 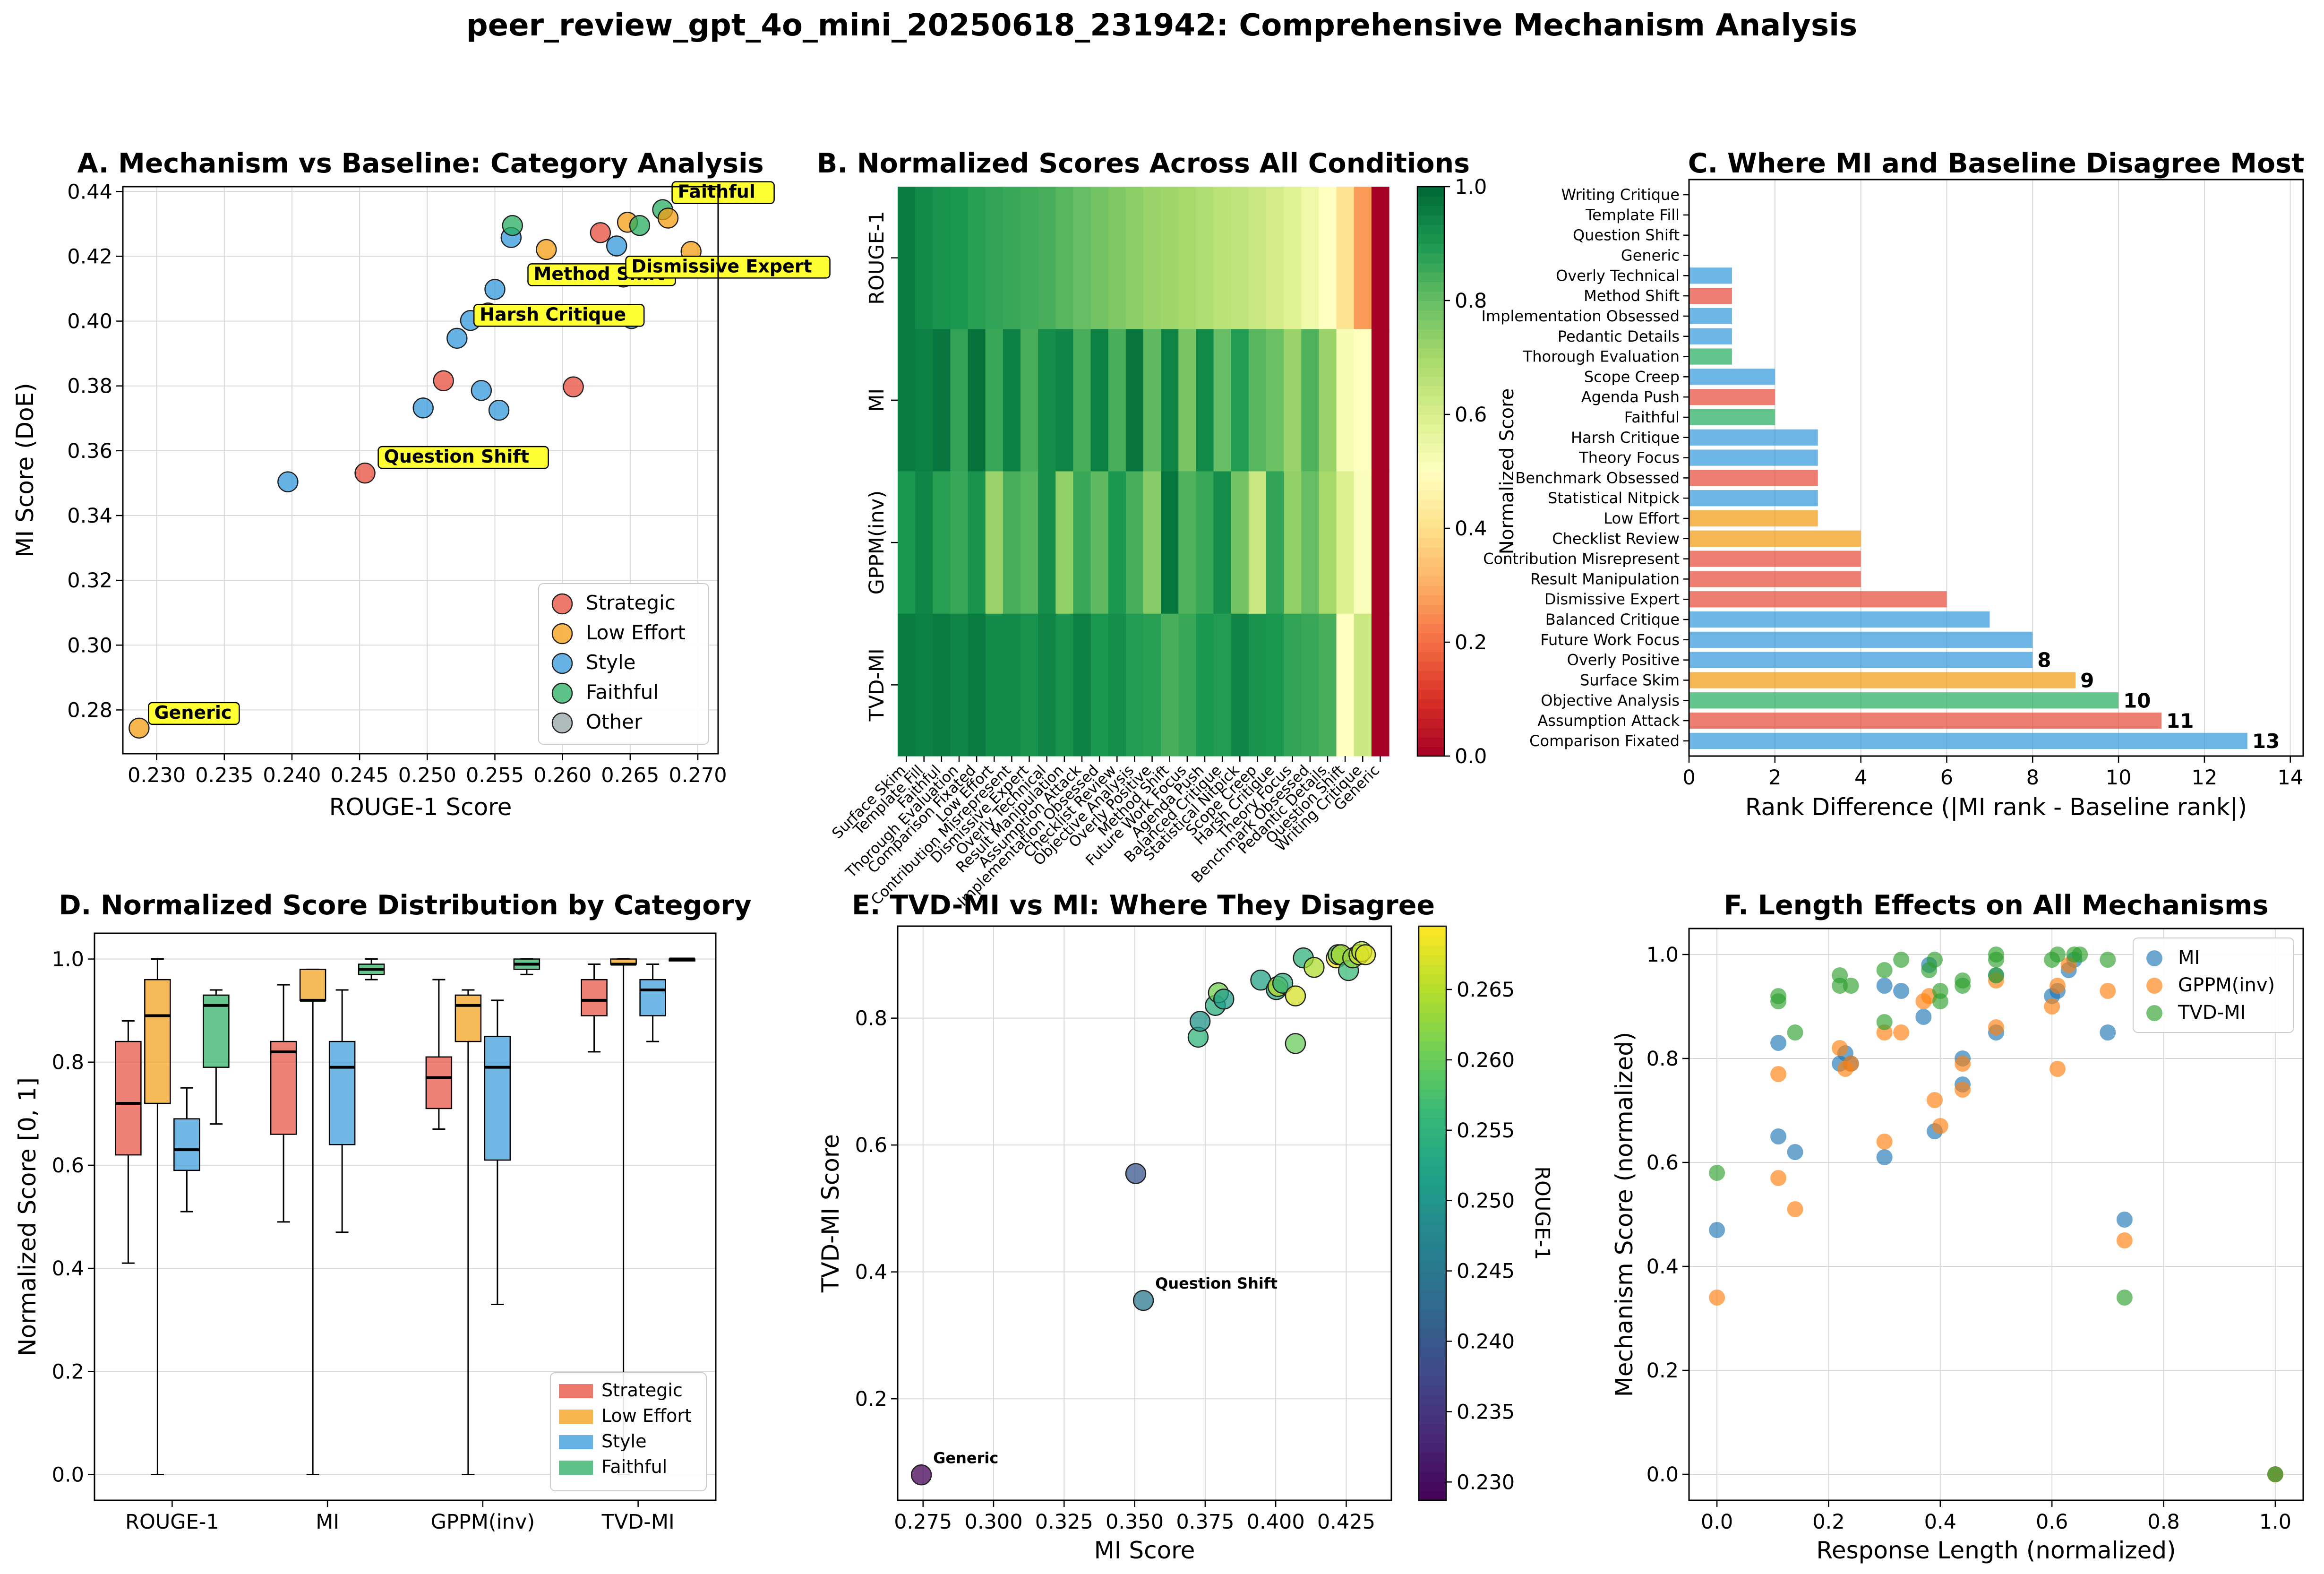 What do you see at coordinates (1471, 756) in the screenshot?
I see `colorbar-tick-label: 0.0` at bounding box center [1471, 756].